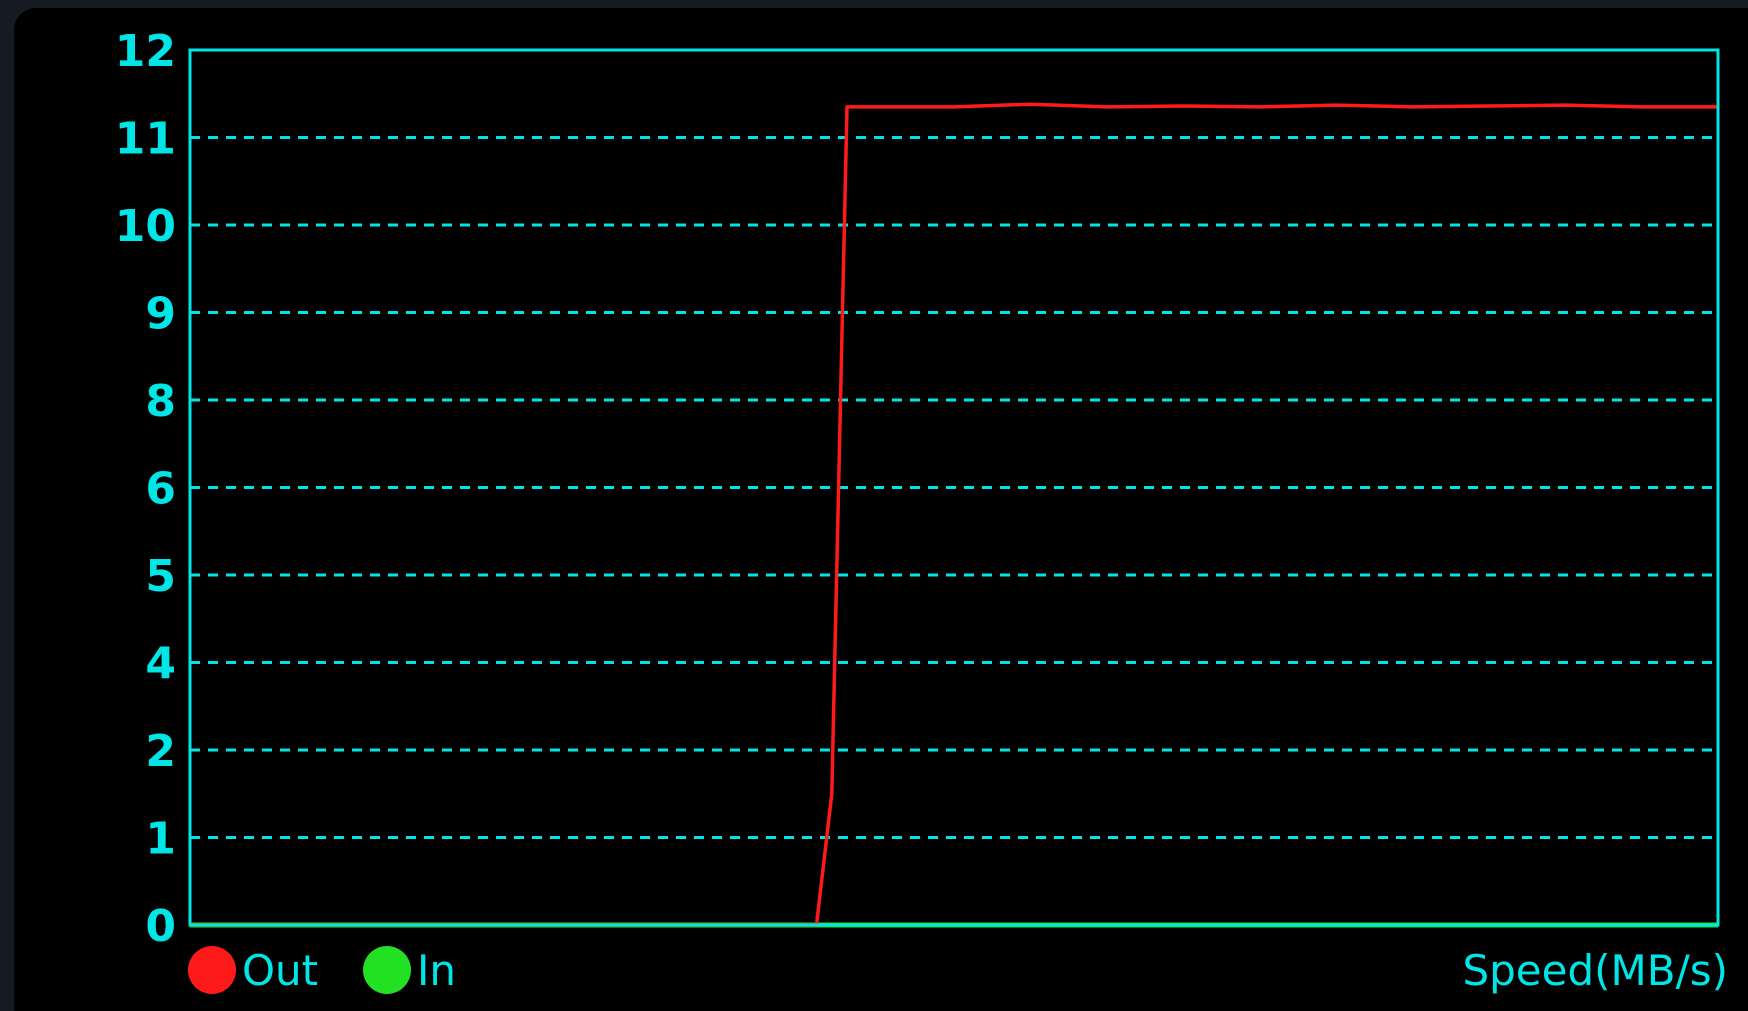 The image size is (1748, 1011). I want to click on legend-swatch-out, so click(212, 970).